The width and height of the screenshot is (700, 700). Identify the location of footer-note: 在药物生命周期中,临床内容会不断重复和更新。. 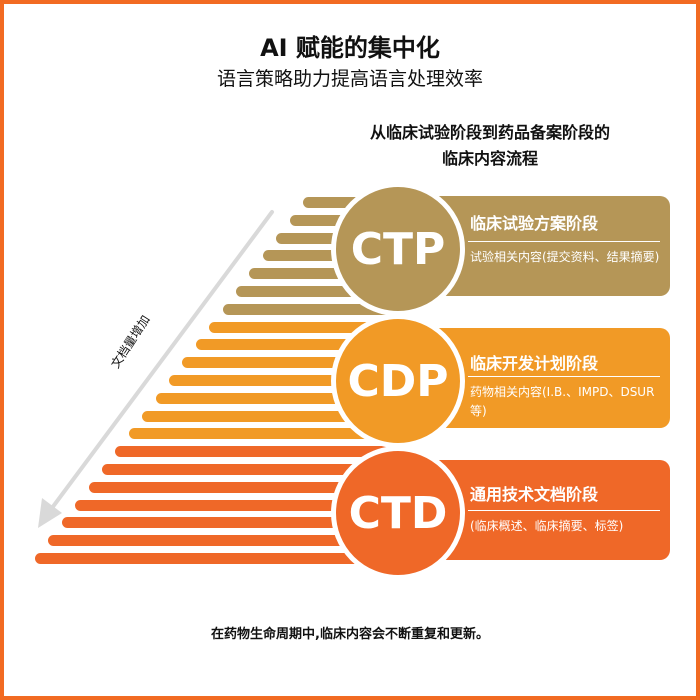
(350, 634).